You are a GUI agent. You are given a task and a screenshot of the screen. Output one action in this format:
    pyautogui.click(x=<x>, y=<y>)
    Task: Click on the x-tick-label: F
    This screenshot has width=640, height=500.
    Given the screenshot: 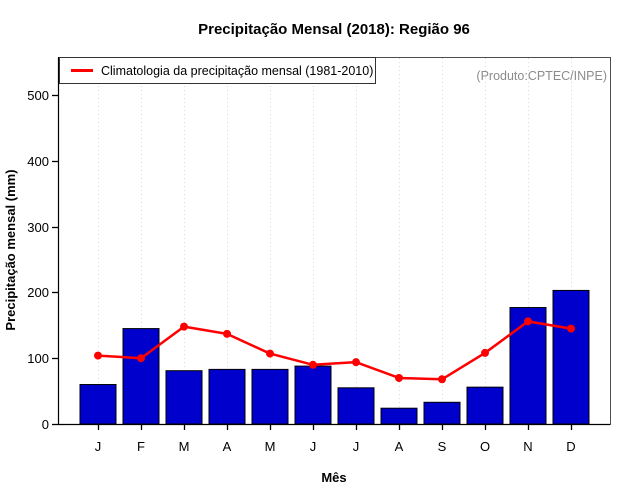 What is the action you would take?
    pyautogui.click(x=141, y=446)
    